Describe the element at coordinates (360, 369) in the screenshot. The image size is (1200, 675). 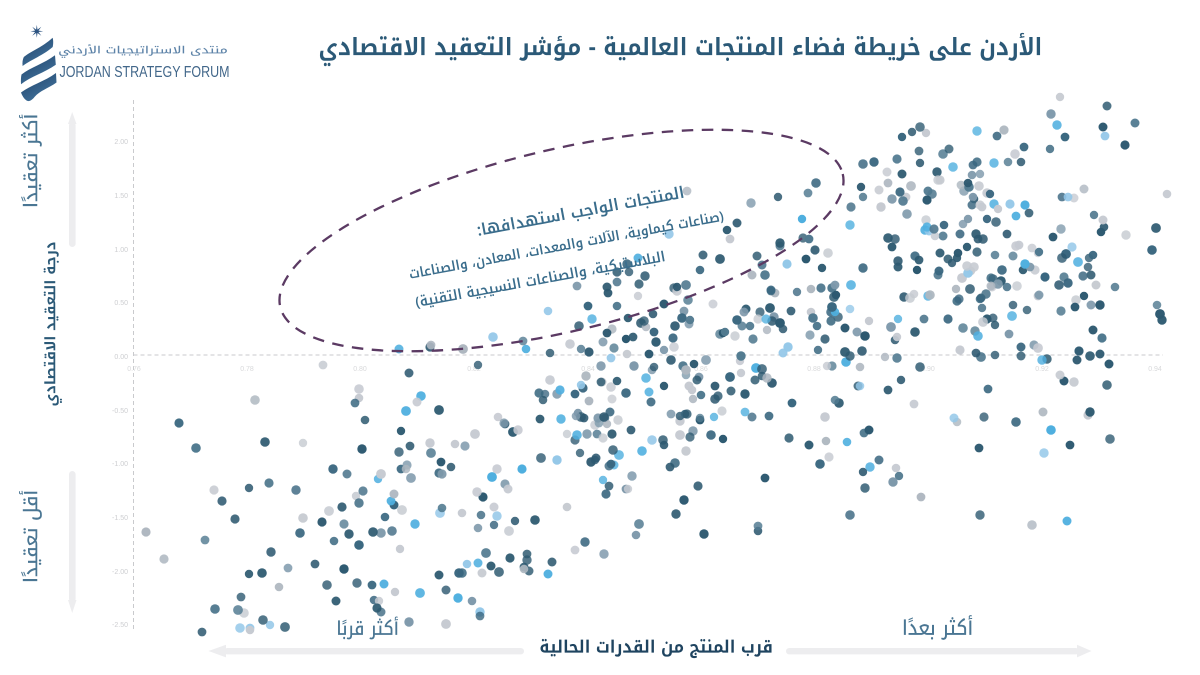
I see `svg-text: 0.80` at that location.